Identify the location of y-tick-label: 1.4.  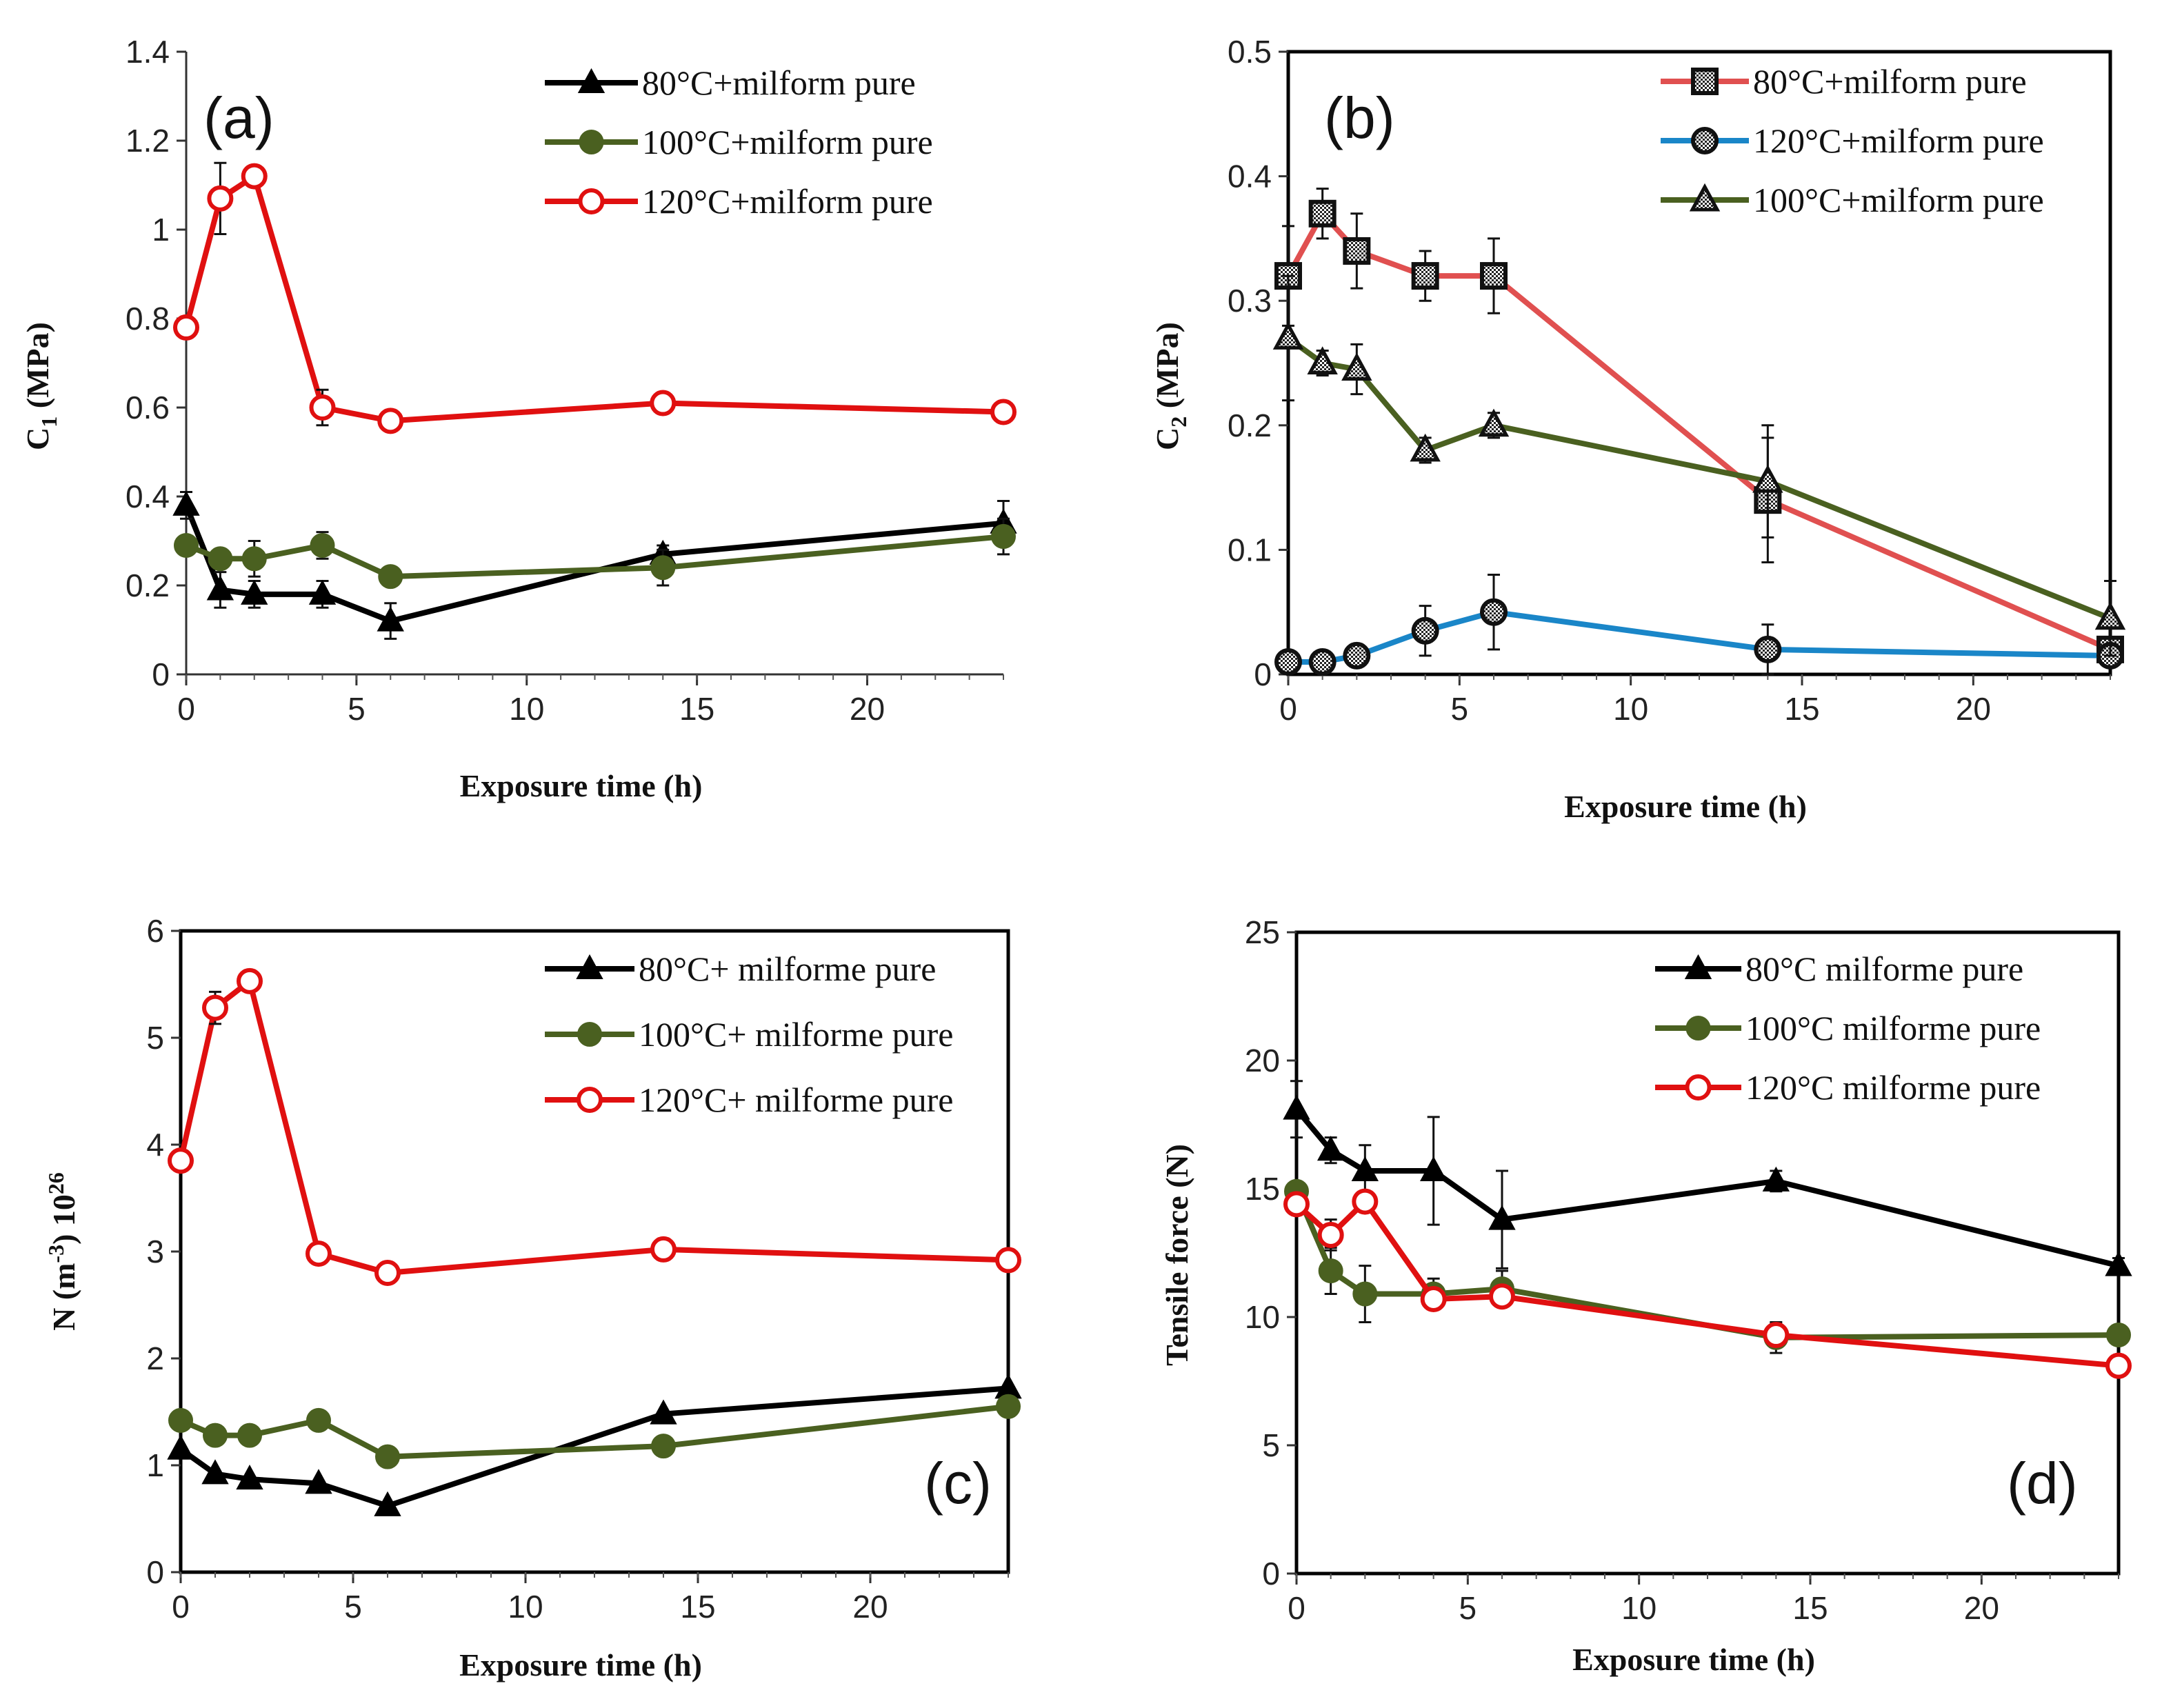
(148, 52).